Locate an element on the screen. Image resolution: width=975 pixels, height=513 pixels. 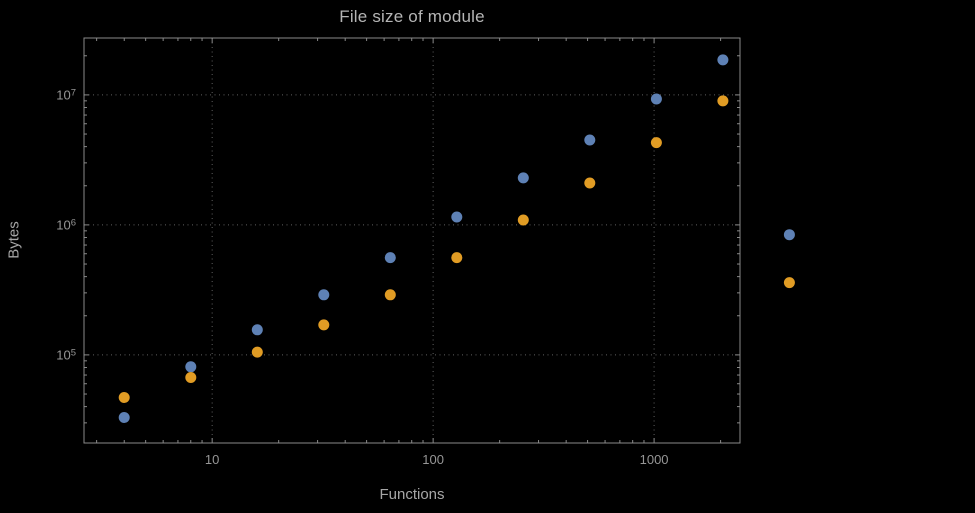
chart-title: File size of module is located at coordinates (412, 16).